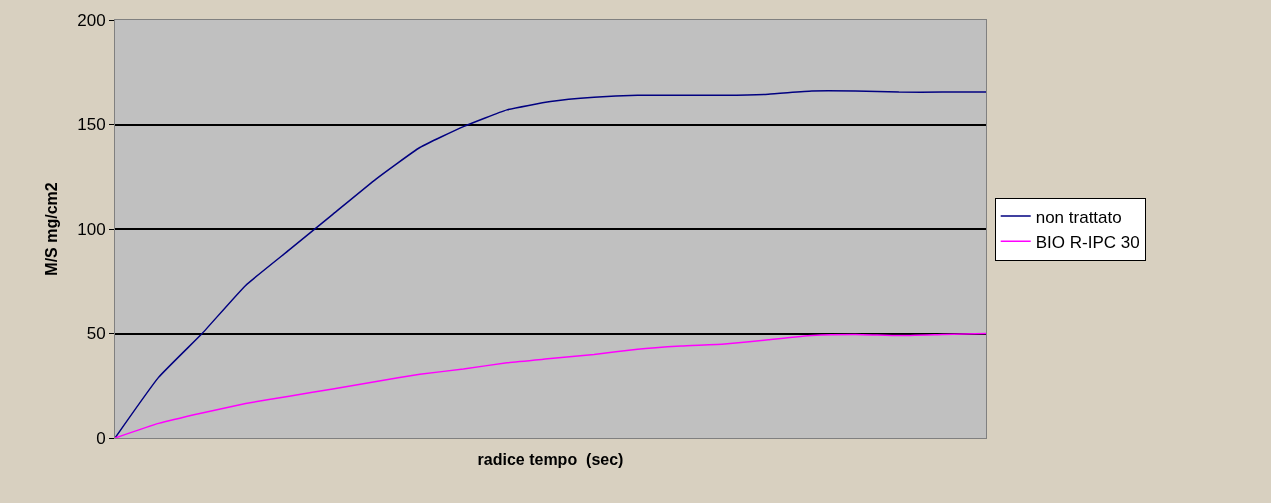 The image size is (1271, 503). I want to click on y-tick-label: 50, so click(96, 334).